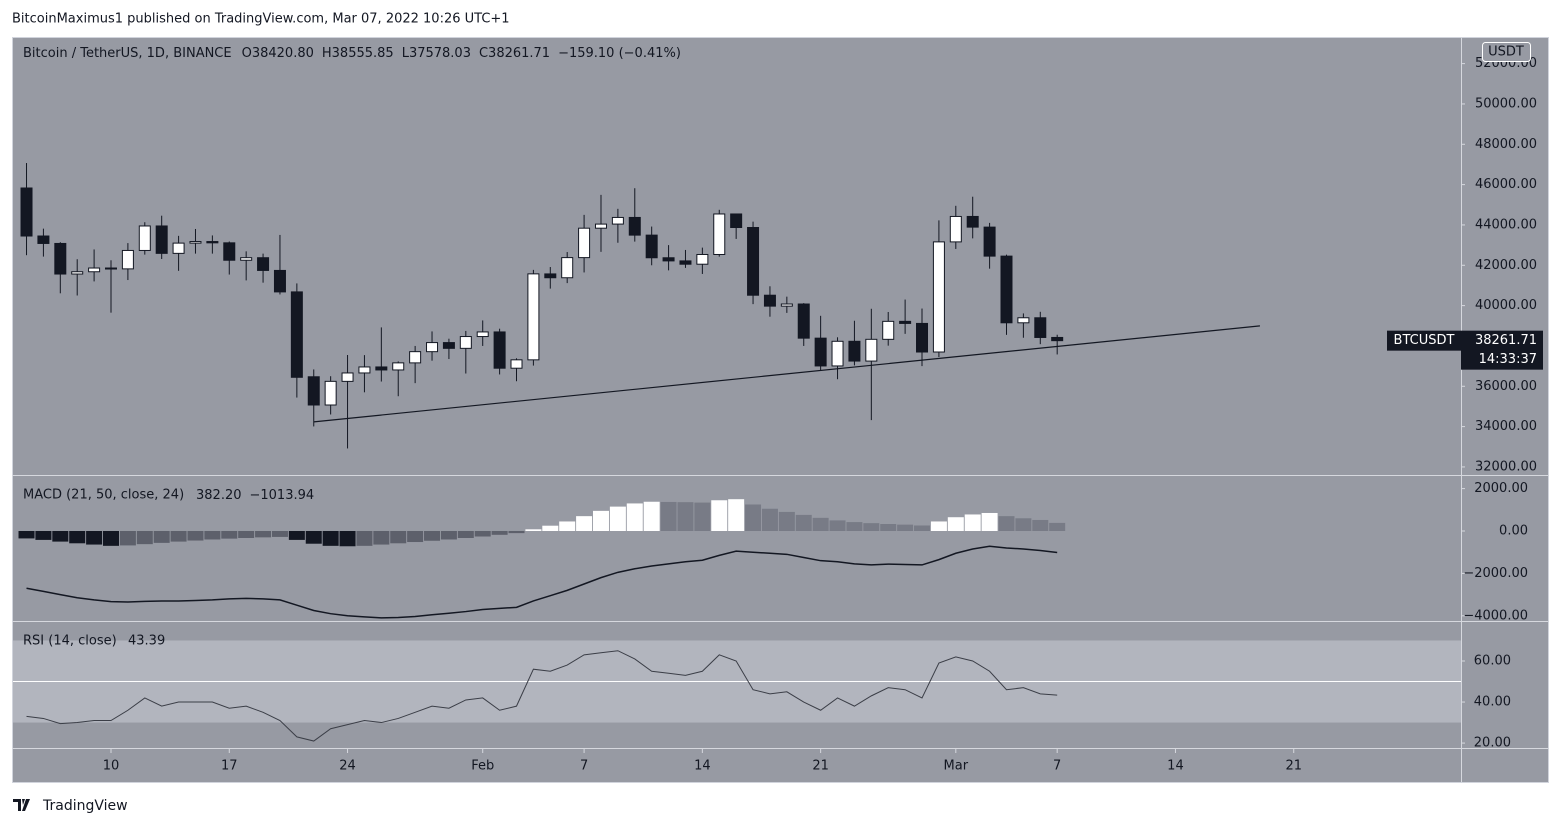  Describe the element at coordinates (1495, 615) in the screenshot. I see `y-tick-label: −4000.00` at that location.